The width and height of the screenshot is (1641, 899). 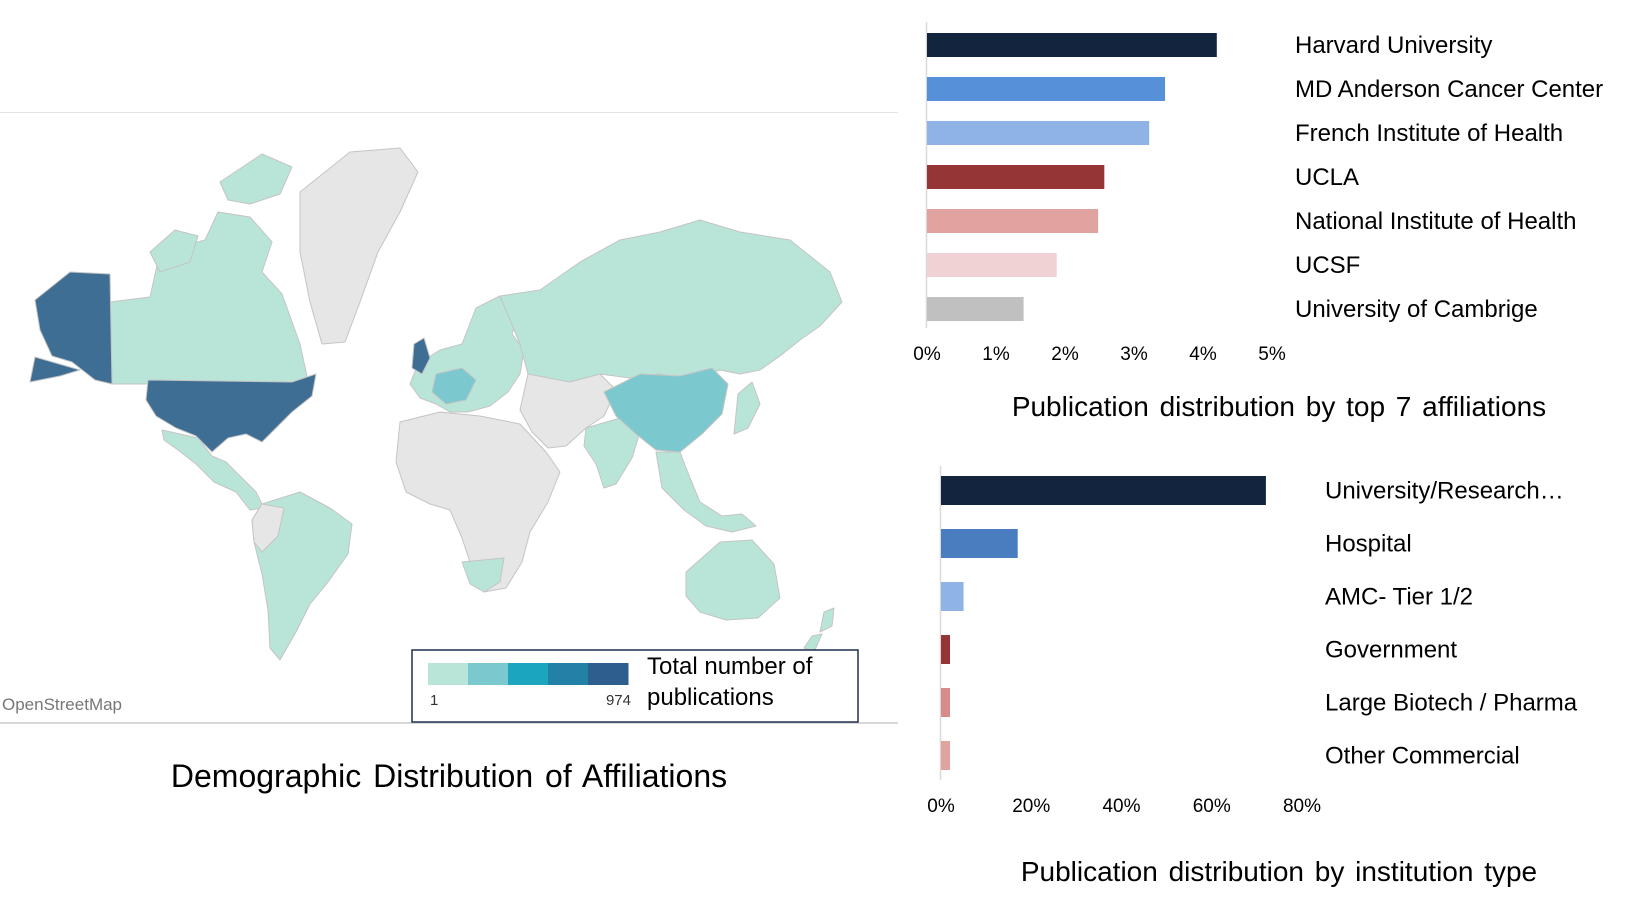 I want to click on japan-shape, so click(x=747, y=408).